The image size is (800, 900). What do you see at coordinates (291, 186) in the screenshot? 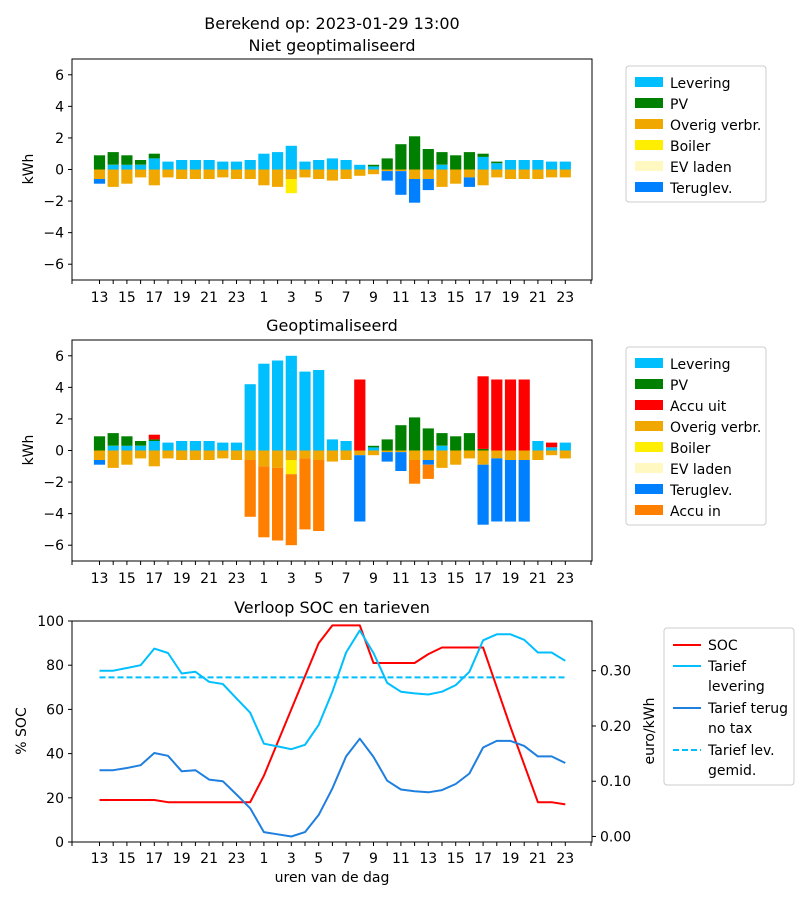
I see `bar-boiler` at bounding box center [291, 186].